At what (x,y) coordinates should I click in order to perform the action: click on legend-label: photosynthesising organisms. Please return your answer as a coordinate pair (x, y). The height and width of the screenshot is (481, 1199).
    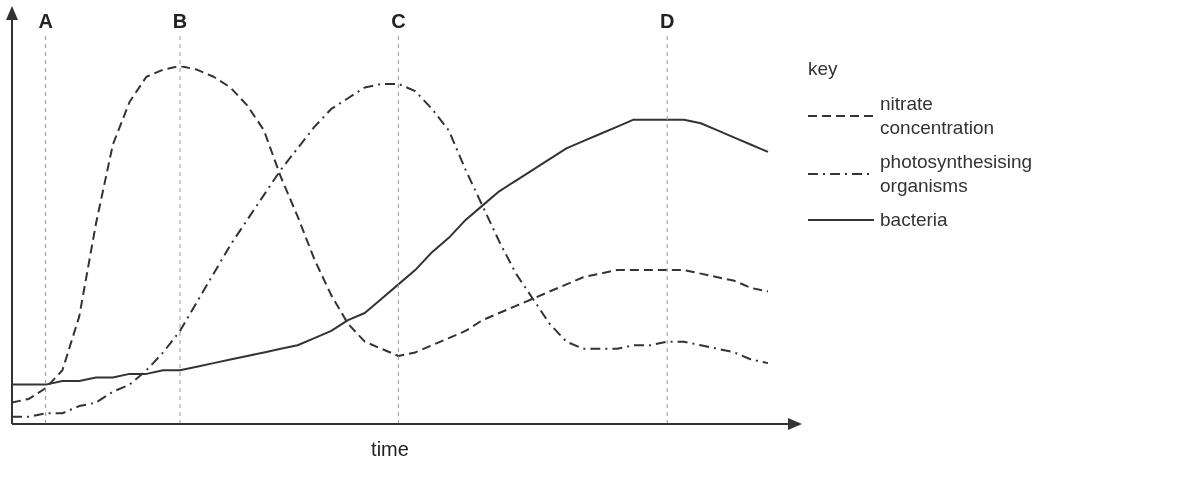
    Looking at the image, I should click on (957, 174).